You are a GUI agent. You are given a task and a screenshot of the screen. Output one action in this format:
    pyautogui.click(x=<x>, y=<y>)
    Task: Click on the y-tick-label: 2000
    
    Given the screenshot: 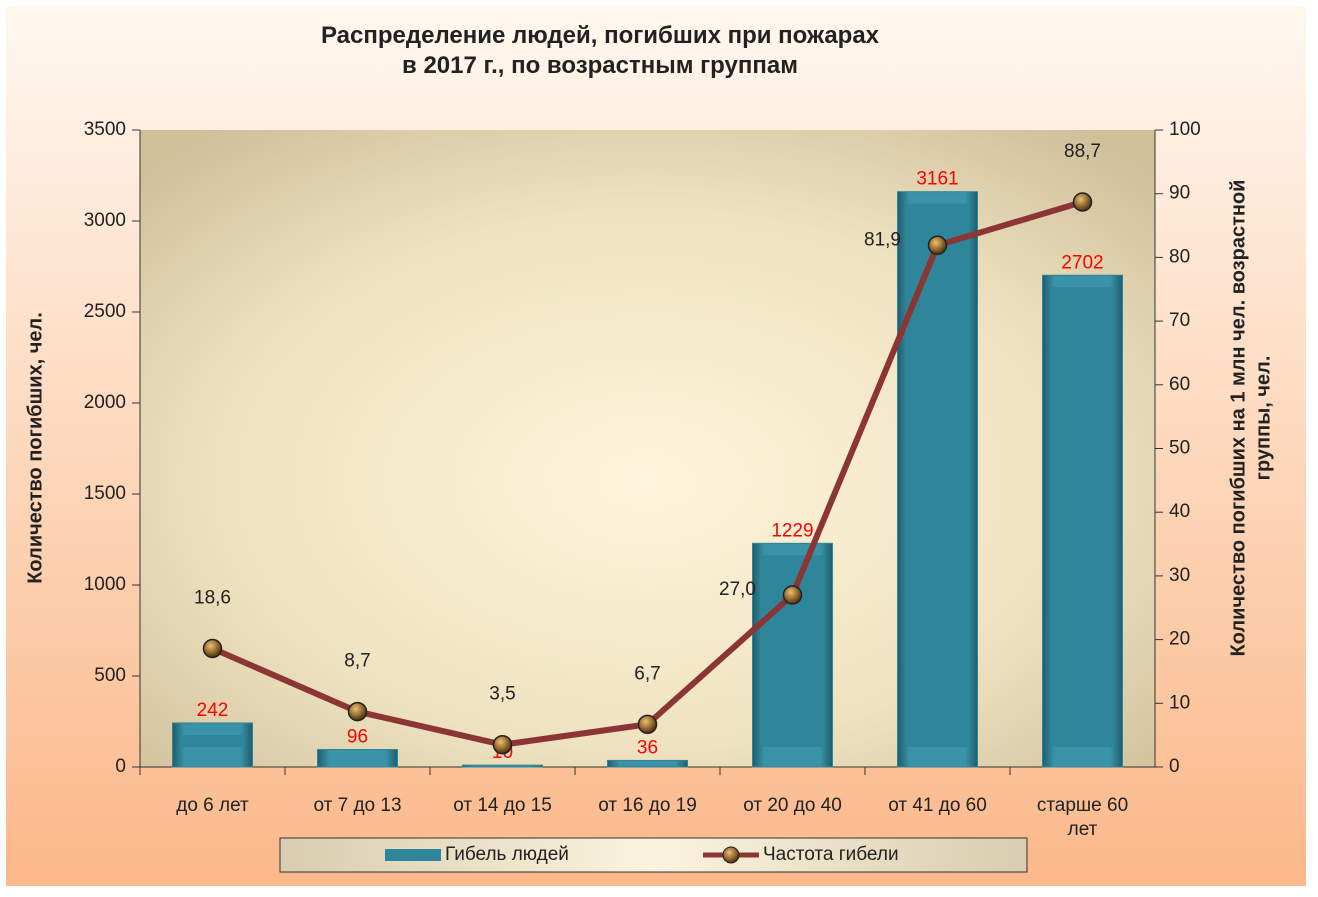 What is the action you would take?
    pyautogui.click(x=105, y=402)
    